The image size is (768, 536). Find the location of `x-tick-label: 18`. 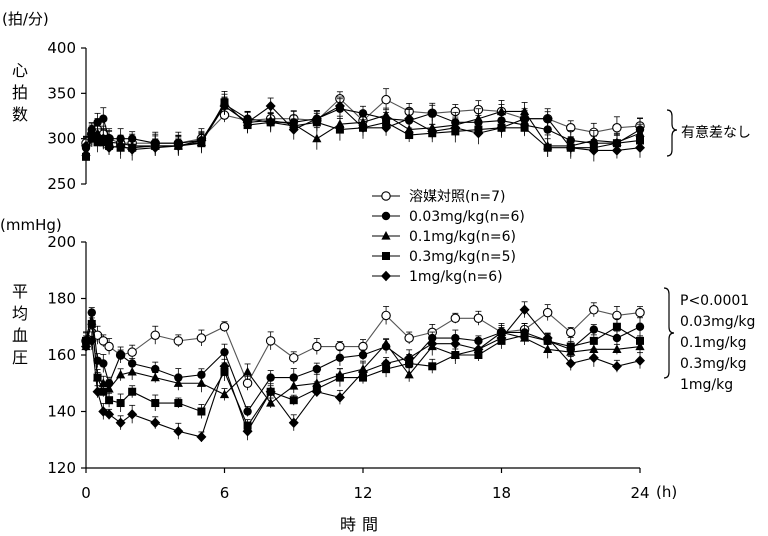

x-tick-label: 18 is located at coordinates (501, 493).